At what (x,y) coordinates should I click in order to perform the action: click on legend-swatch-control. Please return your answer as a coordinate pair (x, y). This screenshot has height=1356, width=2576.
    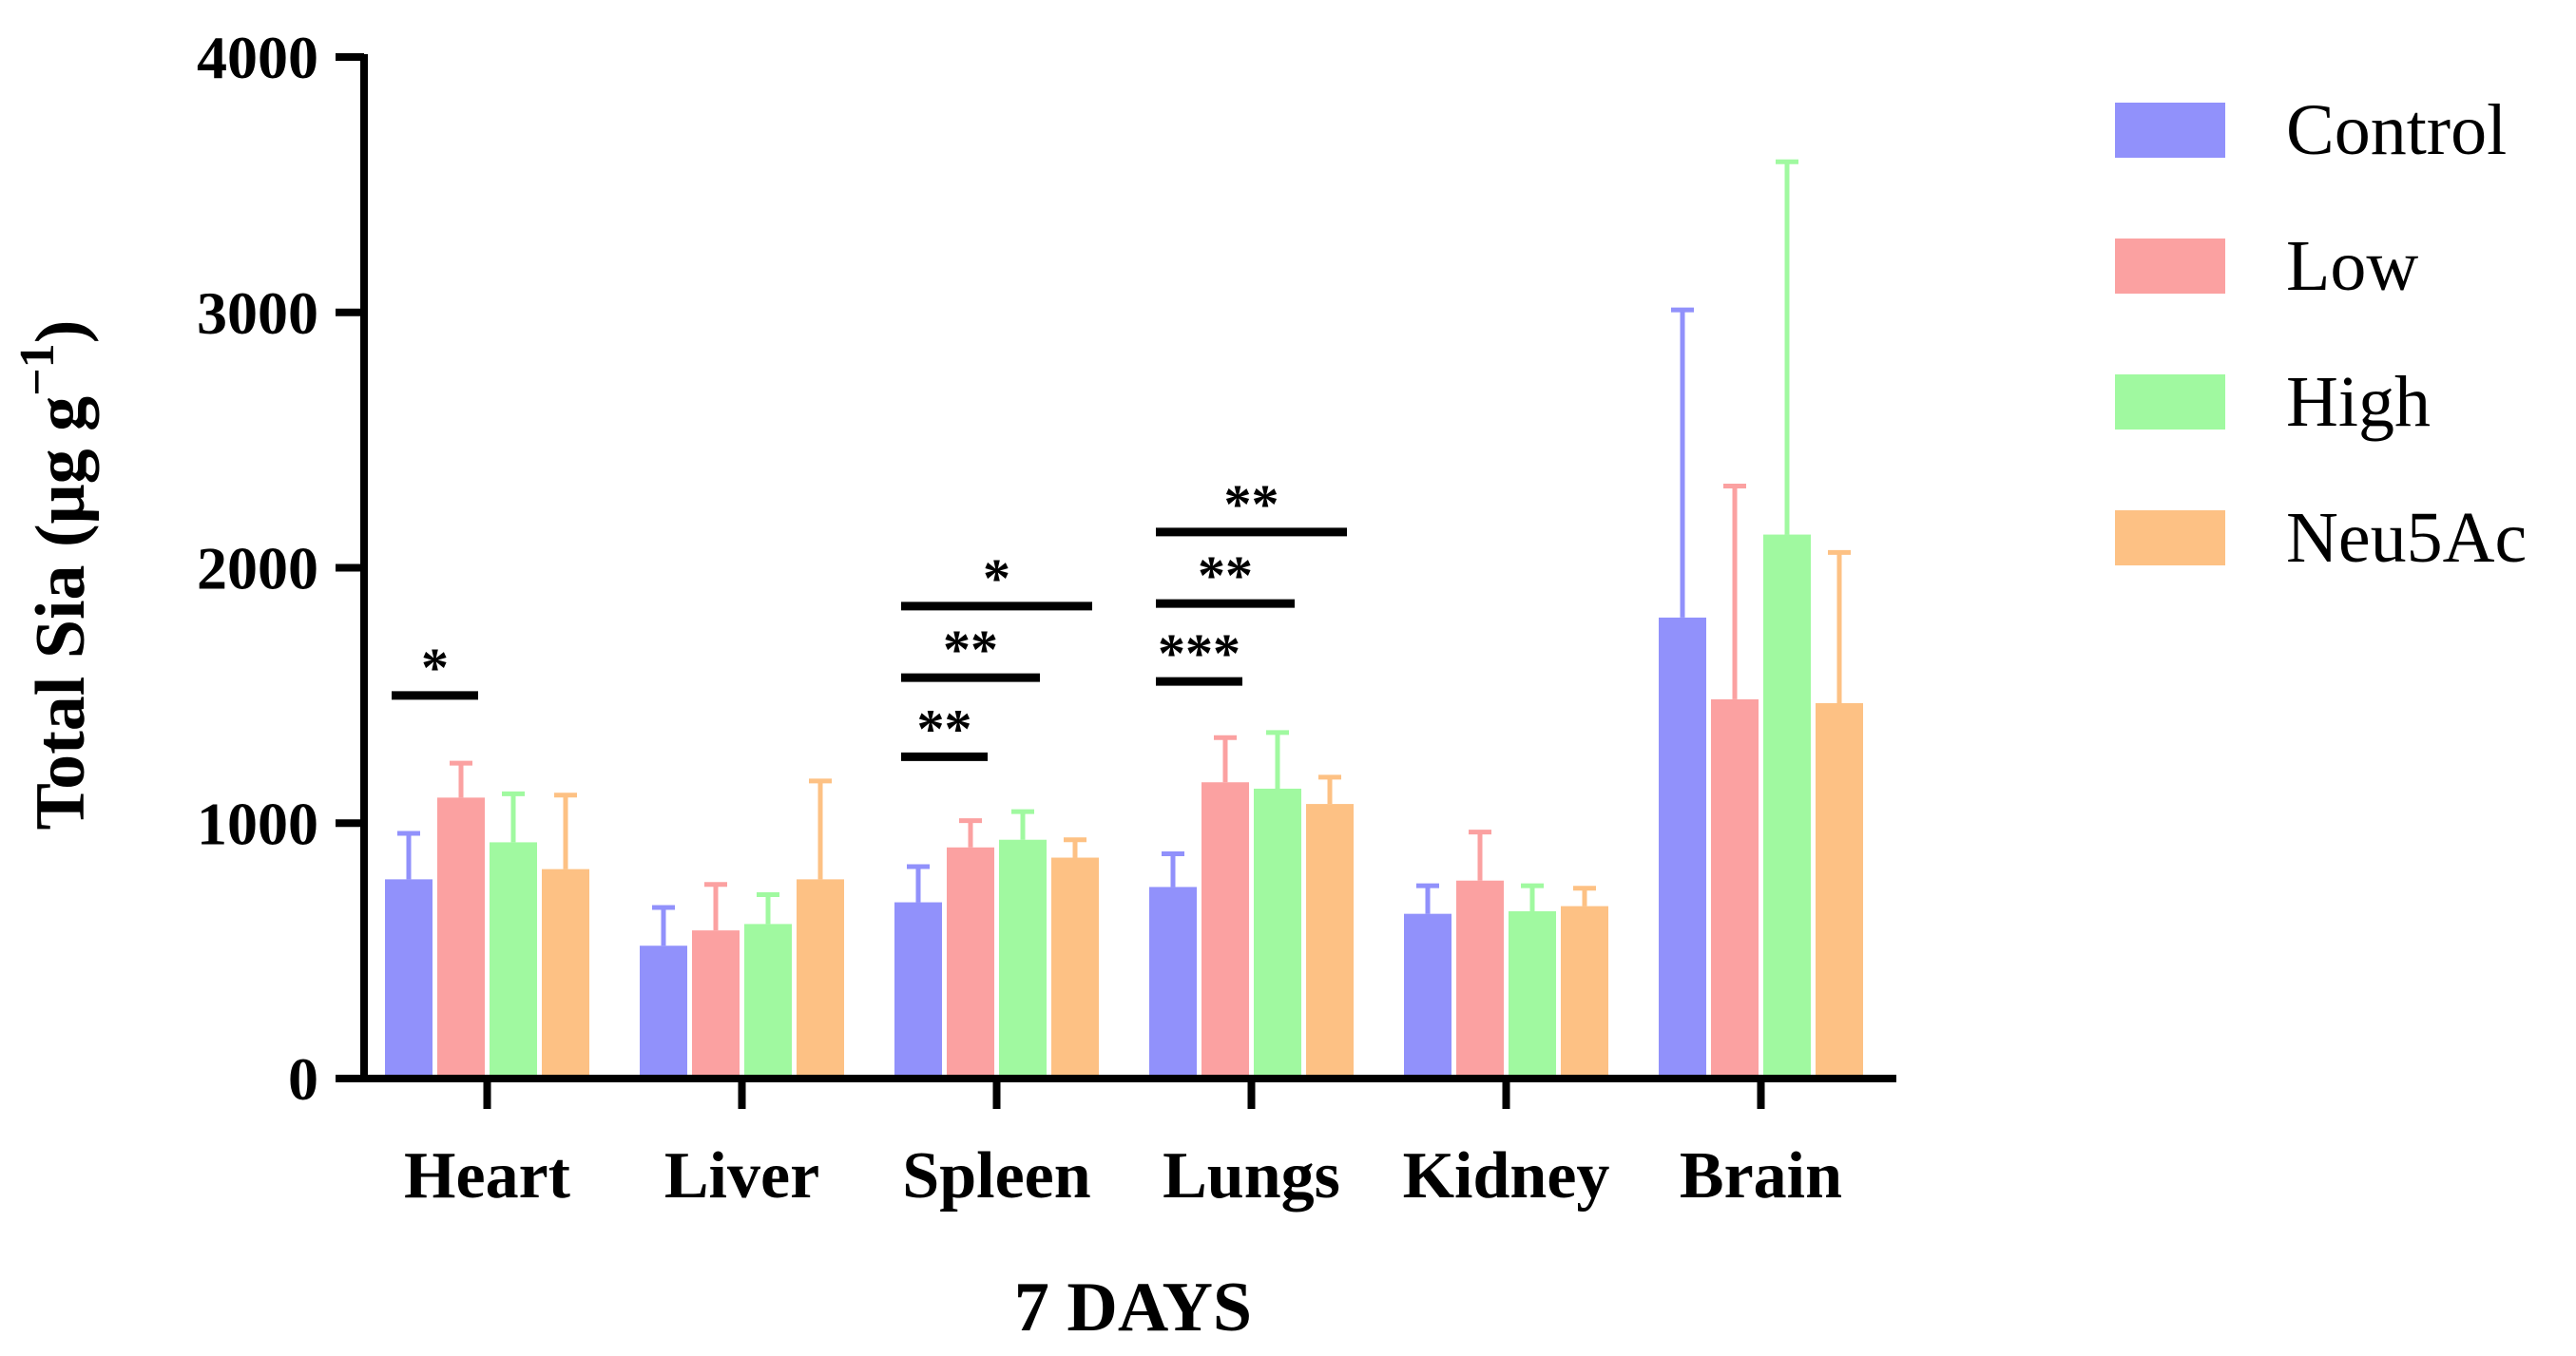
    Looking at the image, I should click on (2170, 130).